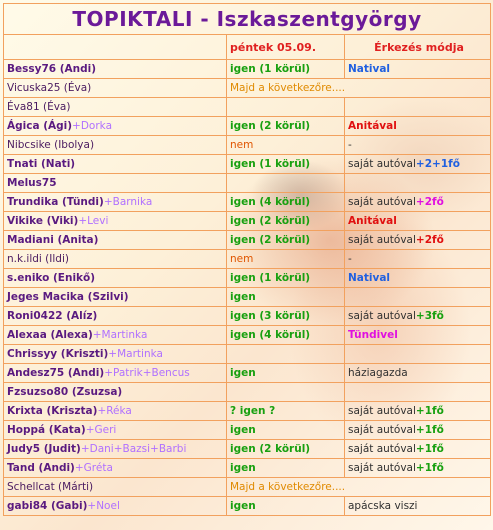 This screenshot has width=493, height=530. What do you see at coordinates (68, 297) in the screenshot?
I see `nickname: Jeges Macika (Szilvi)` at bounding box center [68, 297].